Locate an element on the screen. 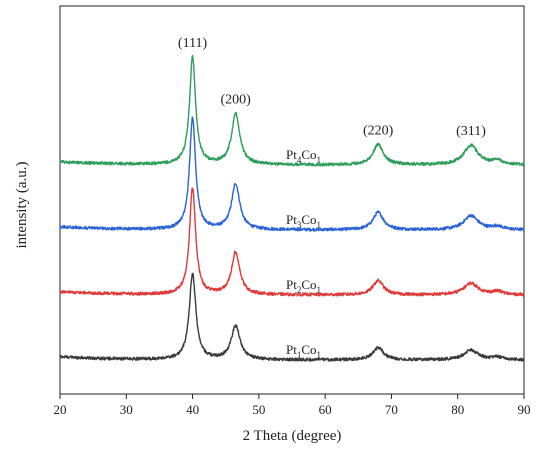 Image resolution: width=554 pixels, height=458 pixels. peak-label: (311) is located at coordinates (471, 131).